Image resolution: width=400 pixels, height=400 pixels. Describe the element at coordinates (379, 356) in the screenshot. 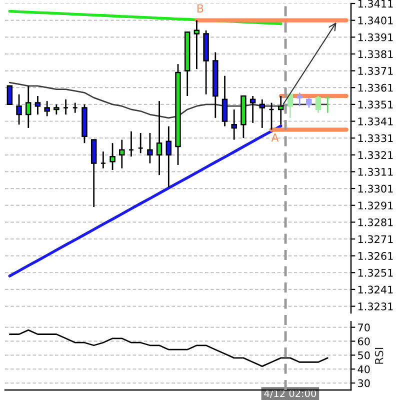

I see `y-axis-title: RSI` at that location.